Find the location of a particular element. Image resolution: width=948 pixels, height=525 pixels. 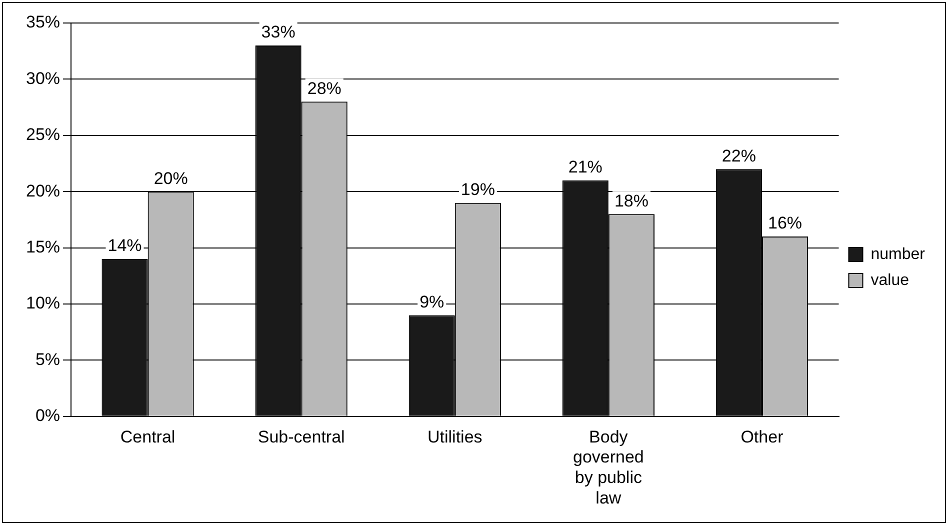

data-label: 21% is located at coordinates (585, 167).